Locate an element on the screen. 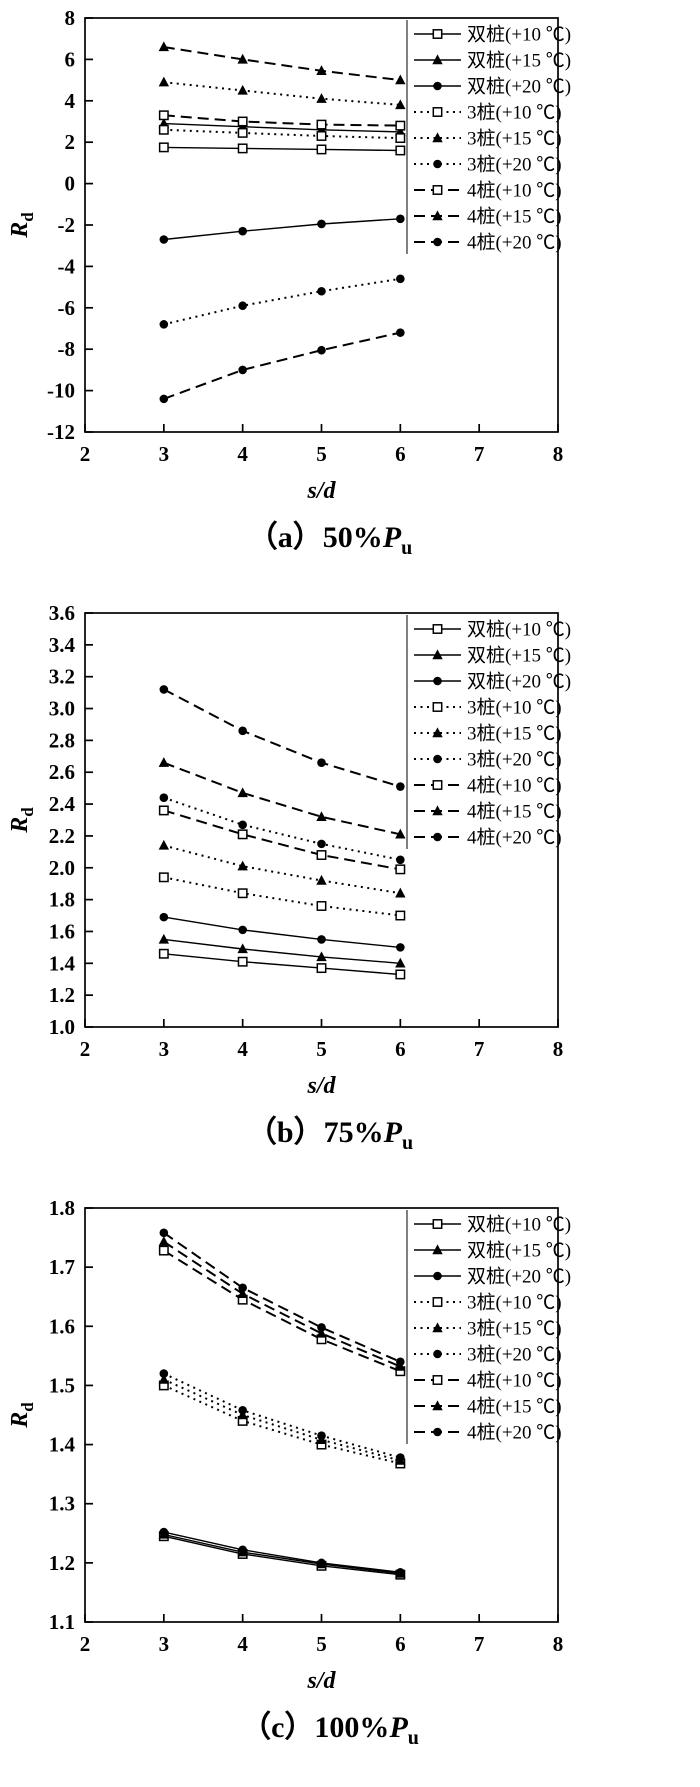 The width and height of the screenshot is (700, 1787). x-tick-label: 3 is located at coordinates (164, 454).